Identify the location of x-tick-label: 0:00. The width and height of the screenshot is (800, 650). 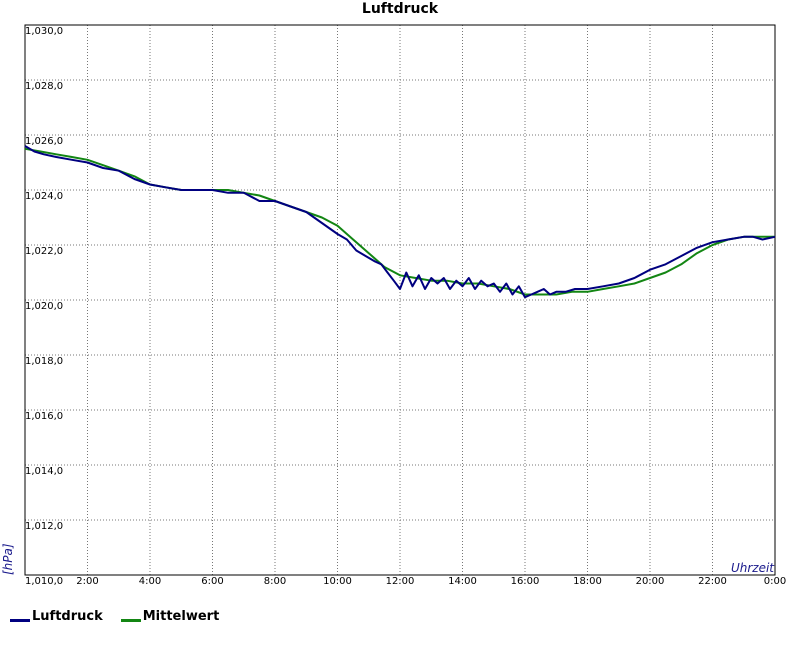
(775, 581).